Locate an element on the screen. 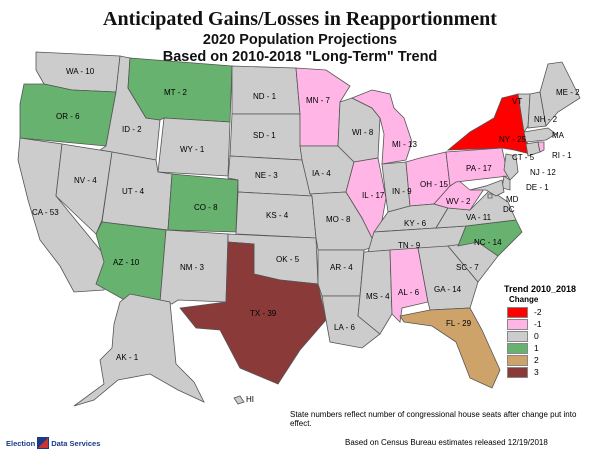 This screenshot has width=600, height=449. state-DC is located at coordinates (490, 196).